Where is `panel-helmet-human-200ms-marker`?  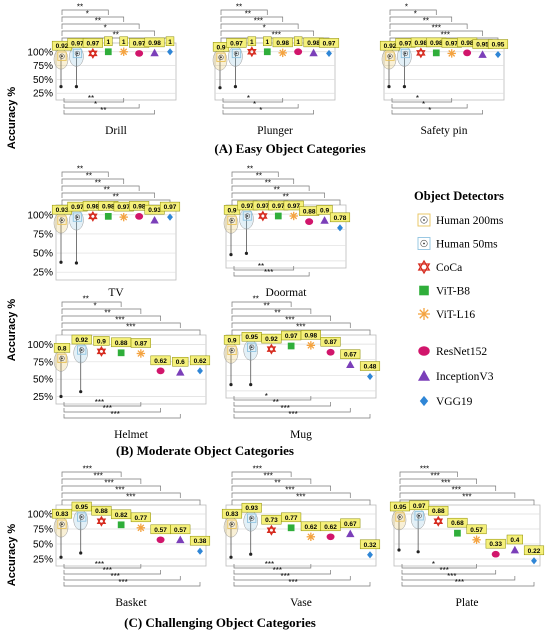 panel-helmet-human-200ms-marker is located at coordinates (62, 358).